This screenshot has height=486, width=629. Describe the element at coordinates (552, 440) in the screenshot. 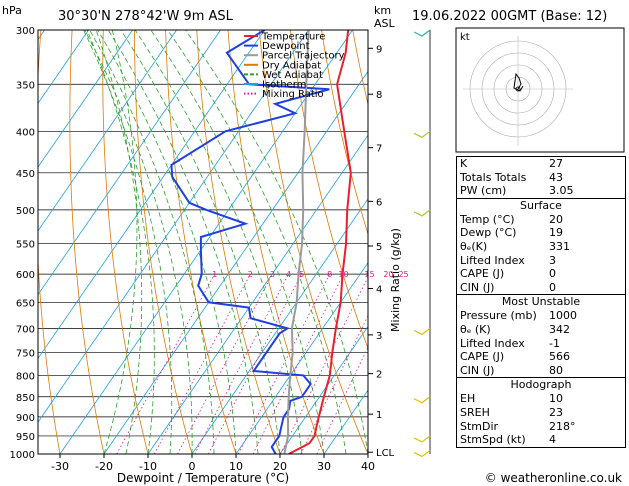

I see `hodograph-value: 4` at that location.